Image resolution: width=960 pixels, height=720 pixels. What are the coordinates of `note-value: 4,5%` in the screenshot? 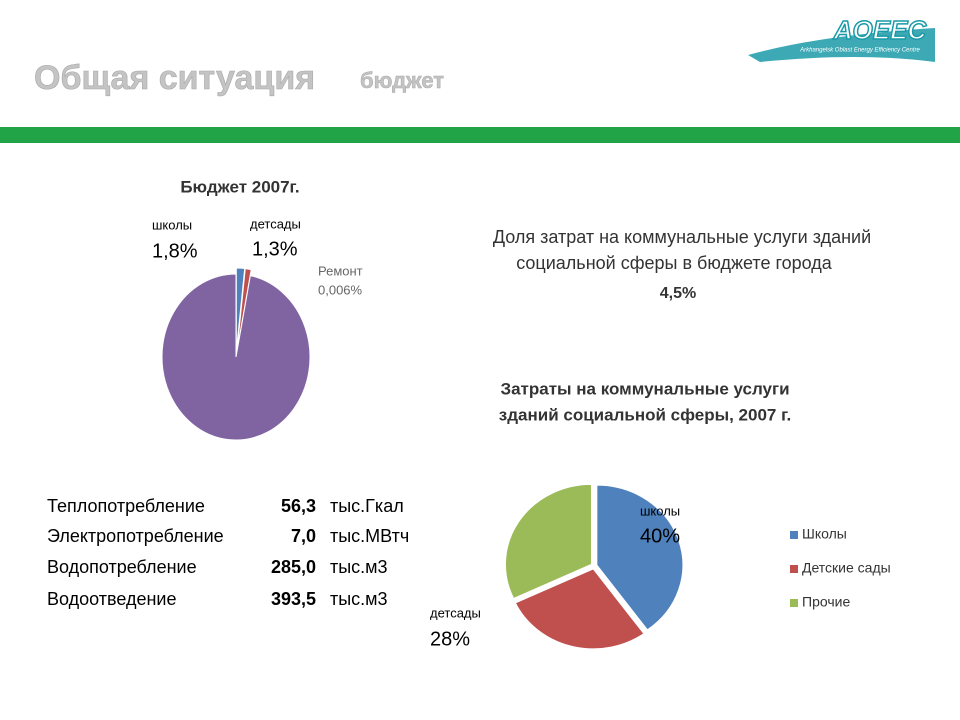 It's located at (678, 293).